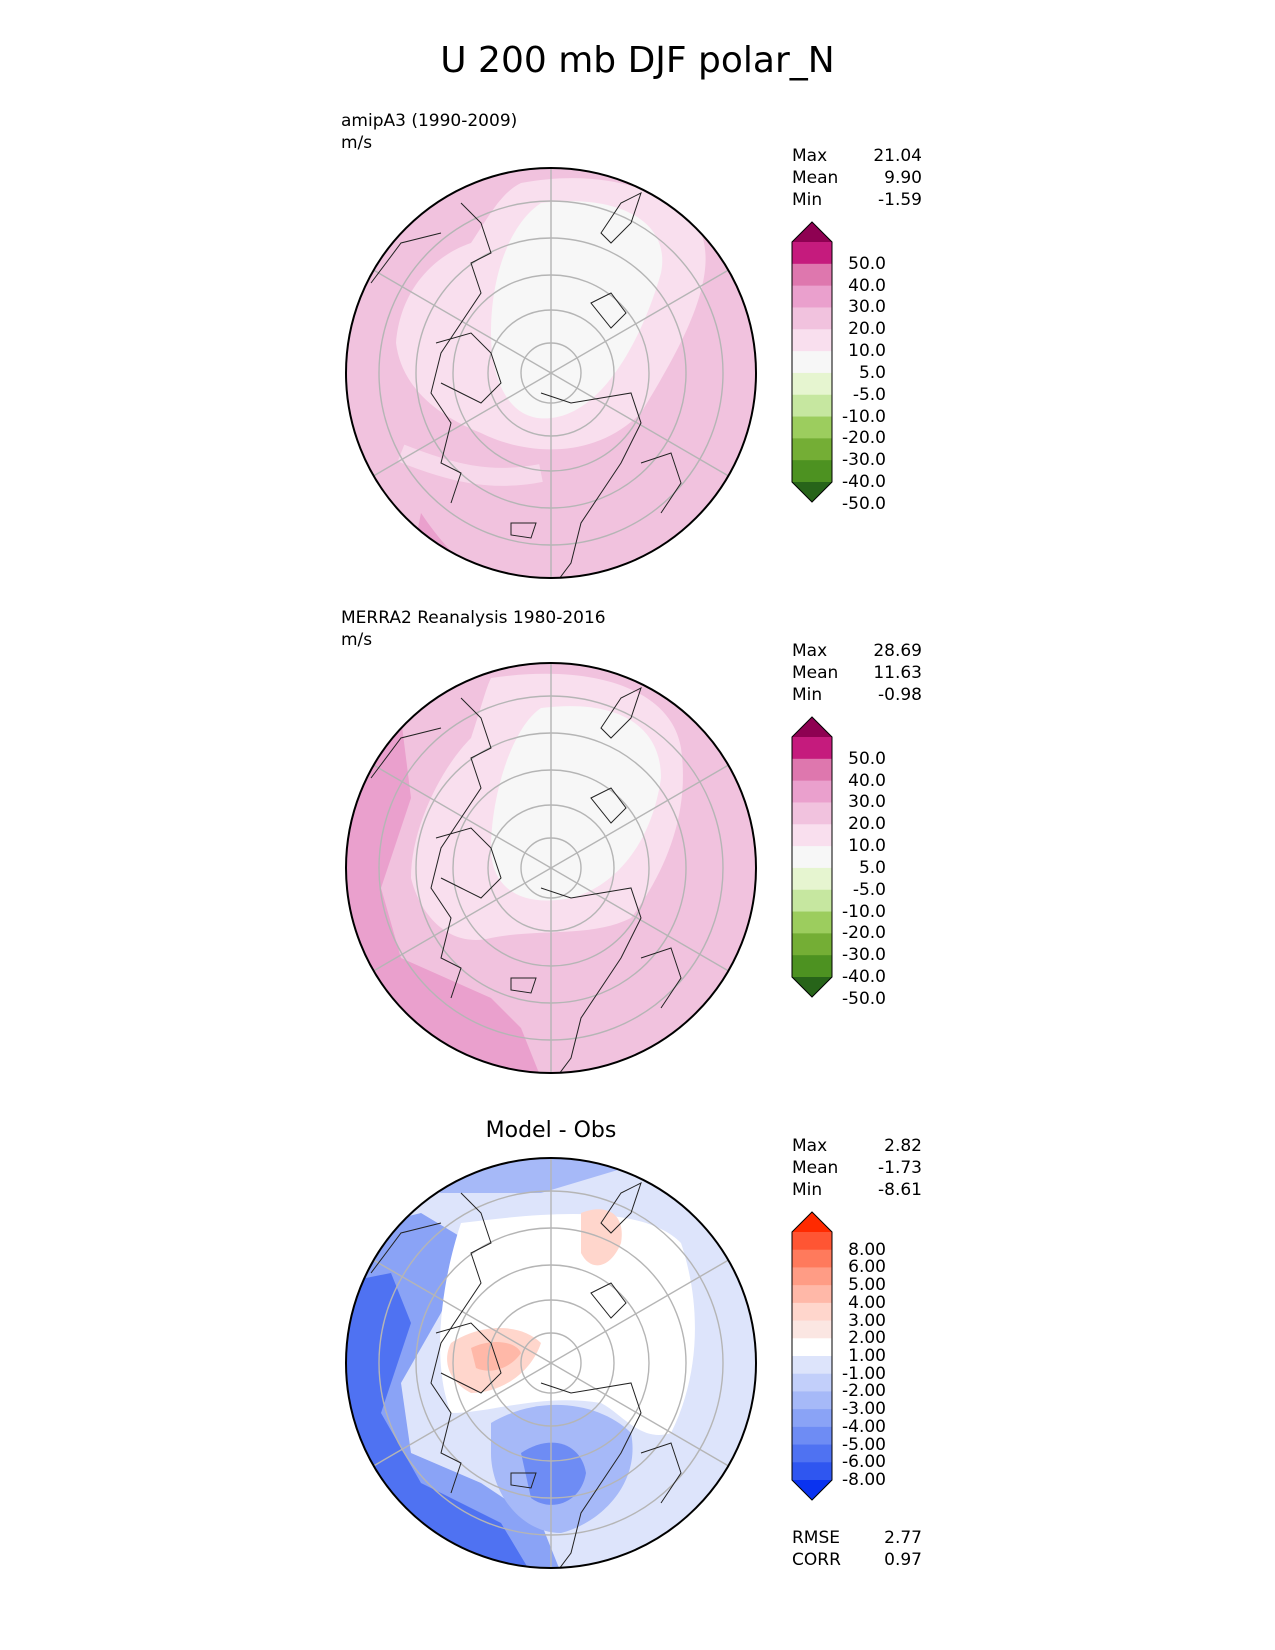 The image size is (1275, 1650). Describe the element at coordinates (857, 1549) in the screenshot. I see `difference-scores: RMSE 2.77 CORR 0.97` at that location.